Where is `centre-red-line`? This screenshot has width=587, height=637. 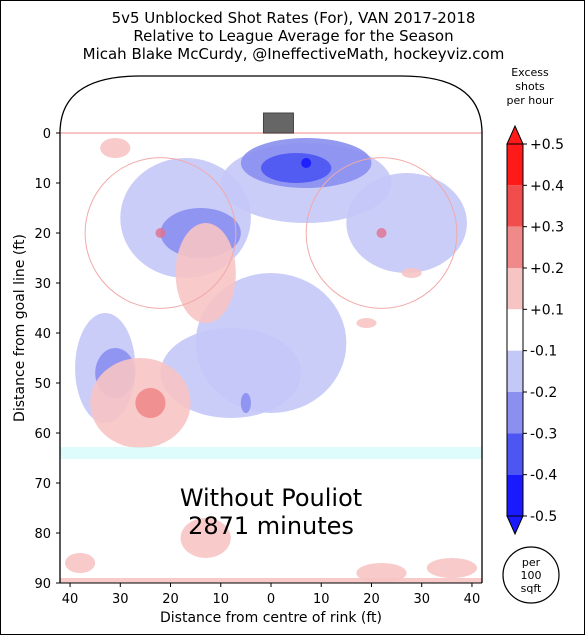 centre-red-line is located at coordinates (271, 580).